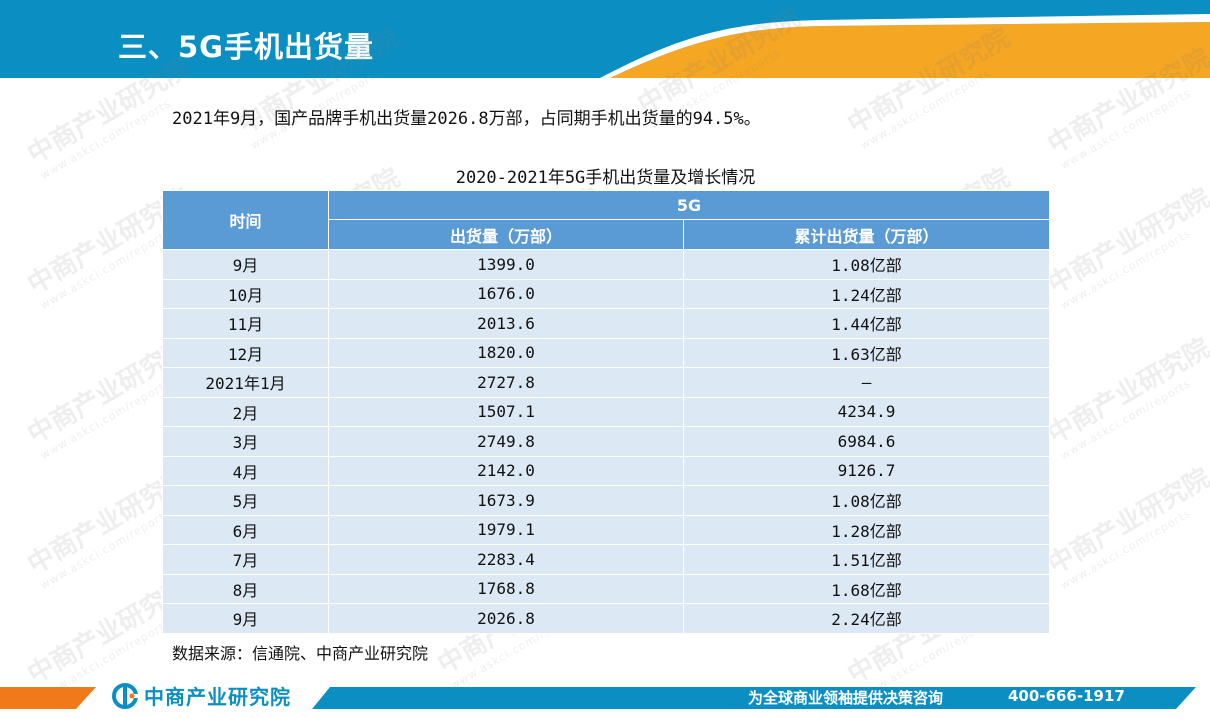  I want to click on table-row: 6月 1979.1 1.28亿部, so click(606, 529).